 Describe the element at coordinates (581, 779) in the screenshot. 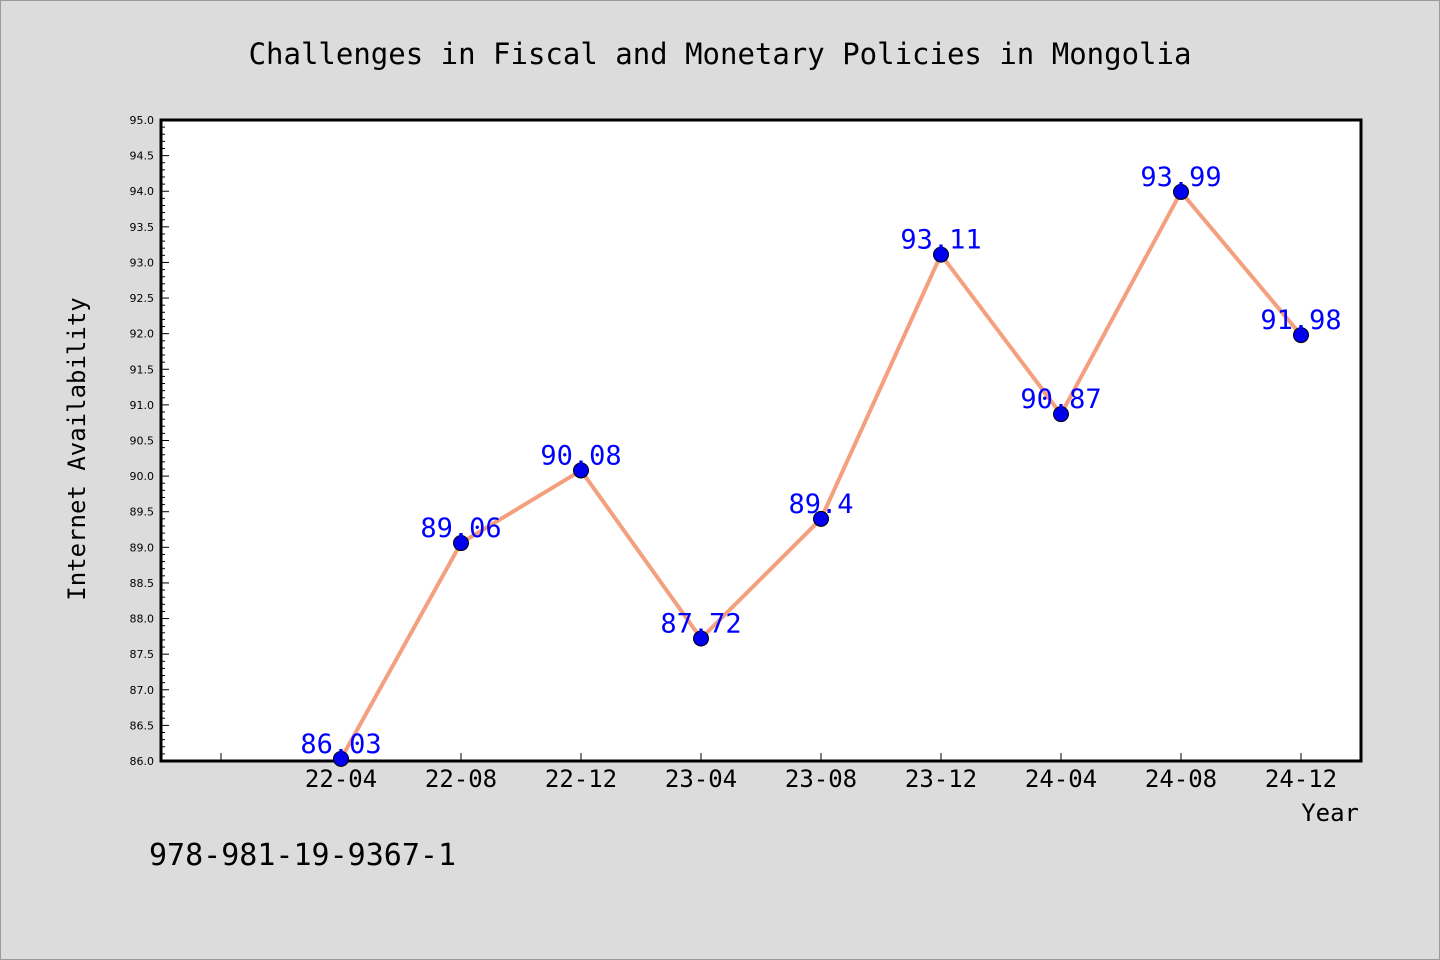

I see `x-tick-label: 22-12` at that location.